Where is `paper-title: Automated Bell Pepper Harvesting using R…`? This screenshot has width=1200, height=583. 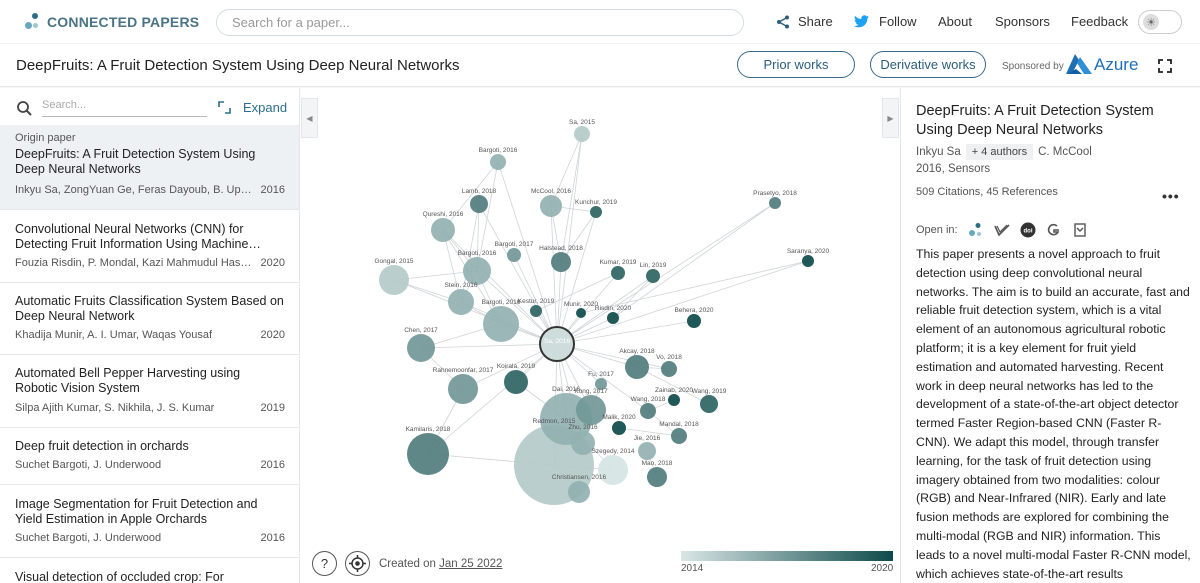 paper-title: Automated Bell Pepper Harvesting using R… is located at coordinates (128, 380).